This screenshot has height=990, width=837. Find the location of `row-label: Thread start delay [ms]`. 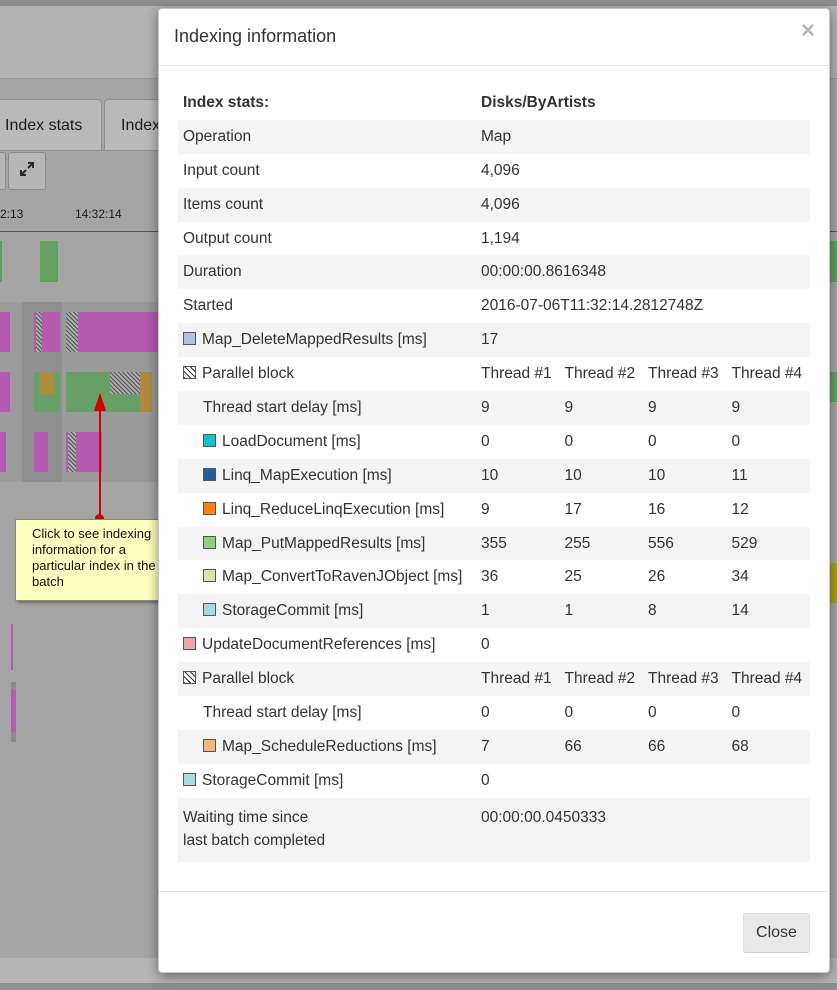

row-label: Thread start delay [ms] is located at coordinates (327, 408).